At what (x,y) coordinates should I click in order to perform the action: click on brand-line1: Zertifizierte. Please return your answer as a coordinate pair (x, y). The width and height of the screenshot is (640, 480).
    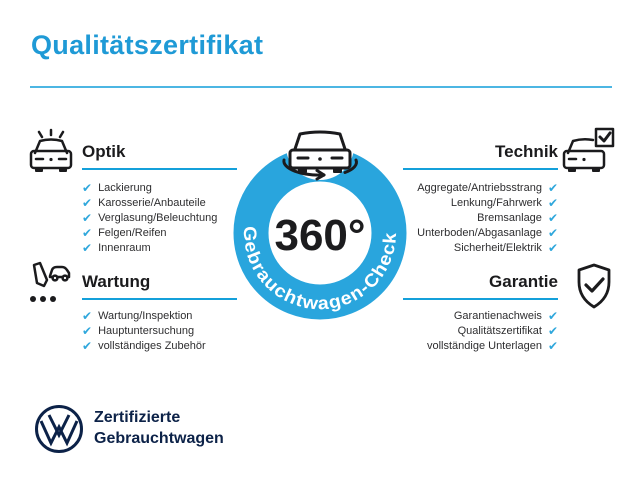
    Looking at the image, I should click on (137, 417).